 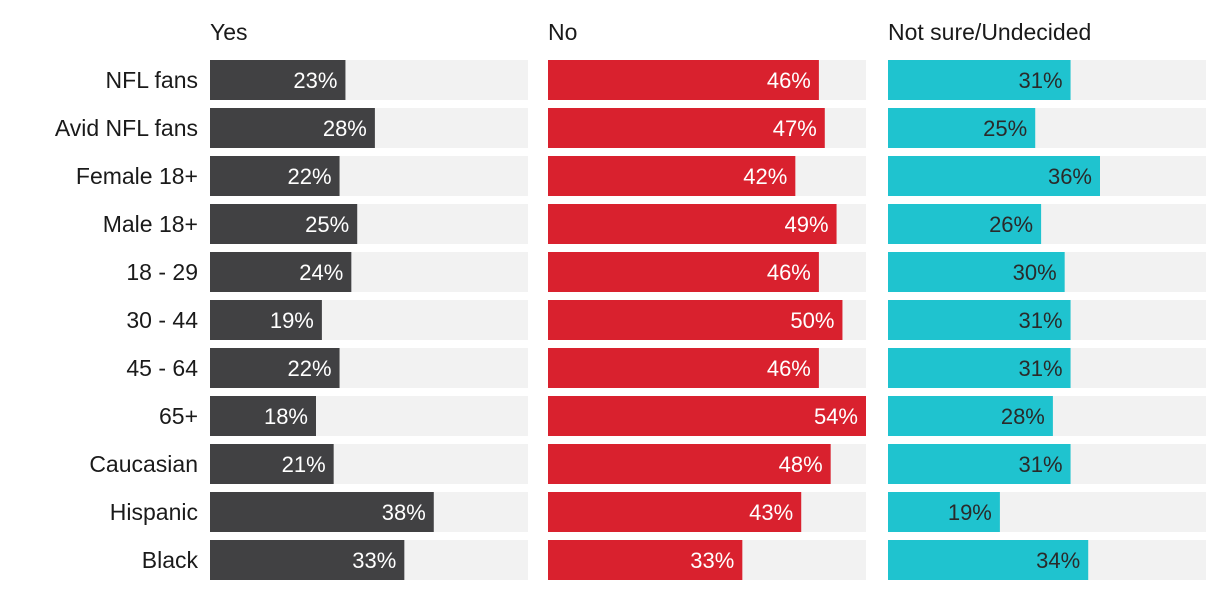 I want to click on value-label-no-18-29: 46%, so click(x=789, y=272).